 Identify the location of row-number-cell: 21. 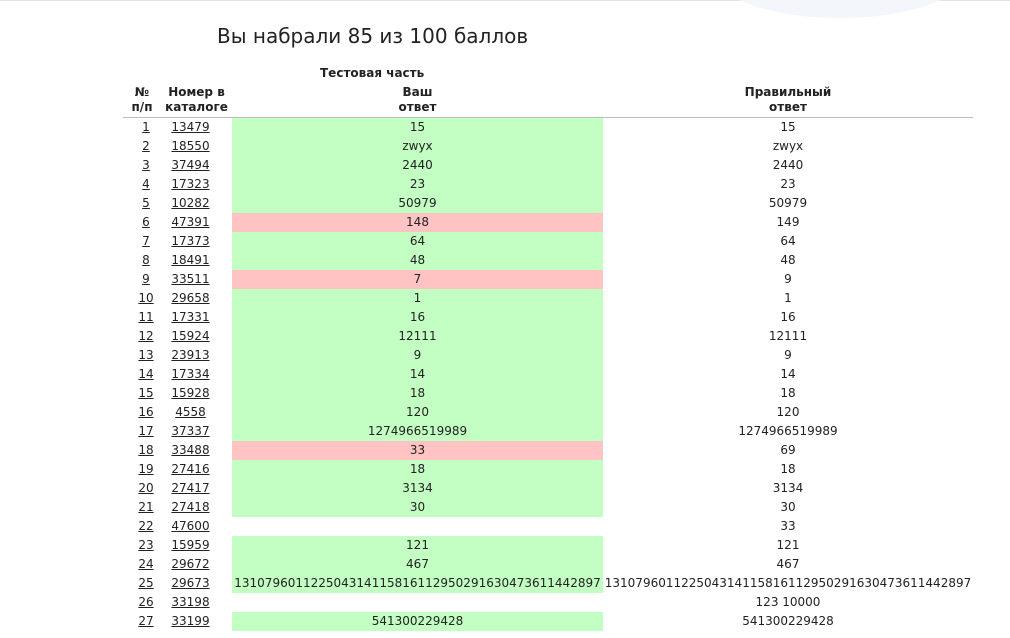
(142, 507).